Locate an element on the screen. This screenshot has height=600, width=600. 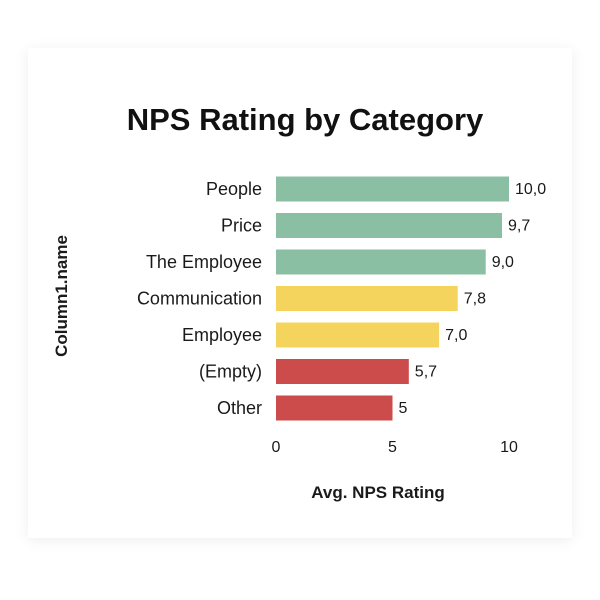
x-tick-label: 0 is located at coordinates (276, 447).